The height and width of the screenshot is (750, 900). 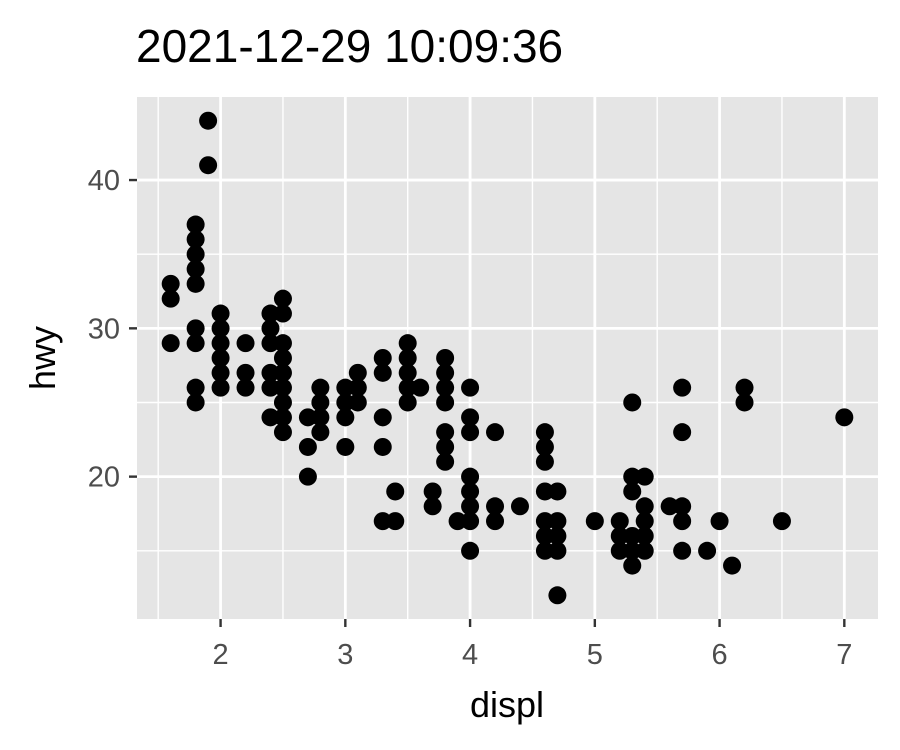 I want to click on y-axis-title: hwy, so click(x=42, y=358).